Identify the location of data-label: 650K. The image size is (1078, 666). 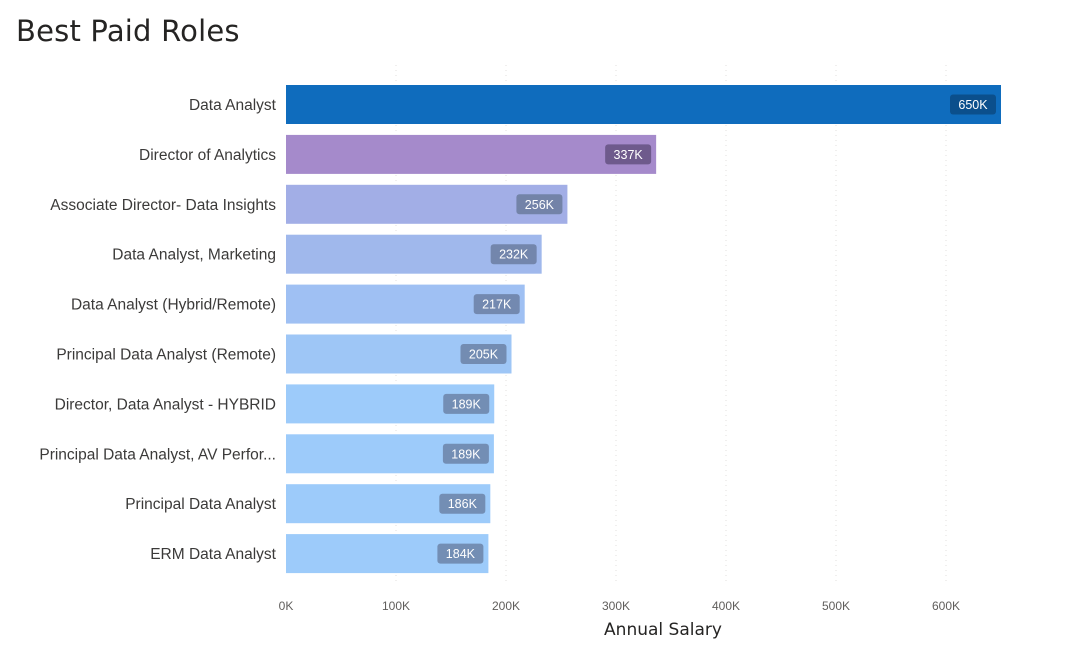
(973, 105).